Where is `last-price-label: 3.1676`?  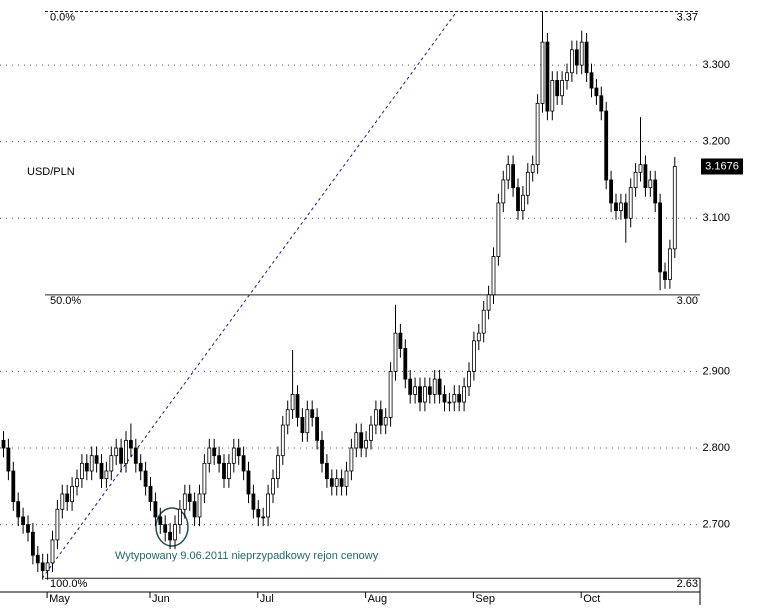
last-price-label: 3.1676 is located at coordinates (722, 166).